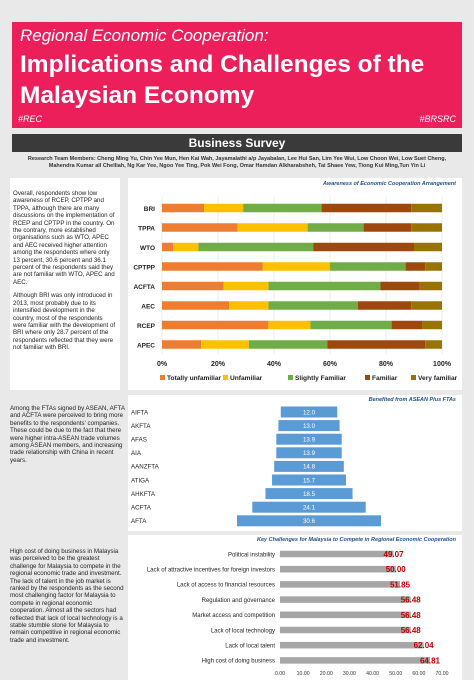 This screenshot has width=474, height=680. What do you see at coordinates (309, 440) in the screenshot?
I see `value-label: 13.9` at bounding box center [309, 440].